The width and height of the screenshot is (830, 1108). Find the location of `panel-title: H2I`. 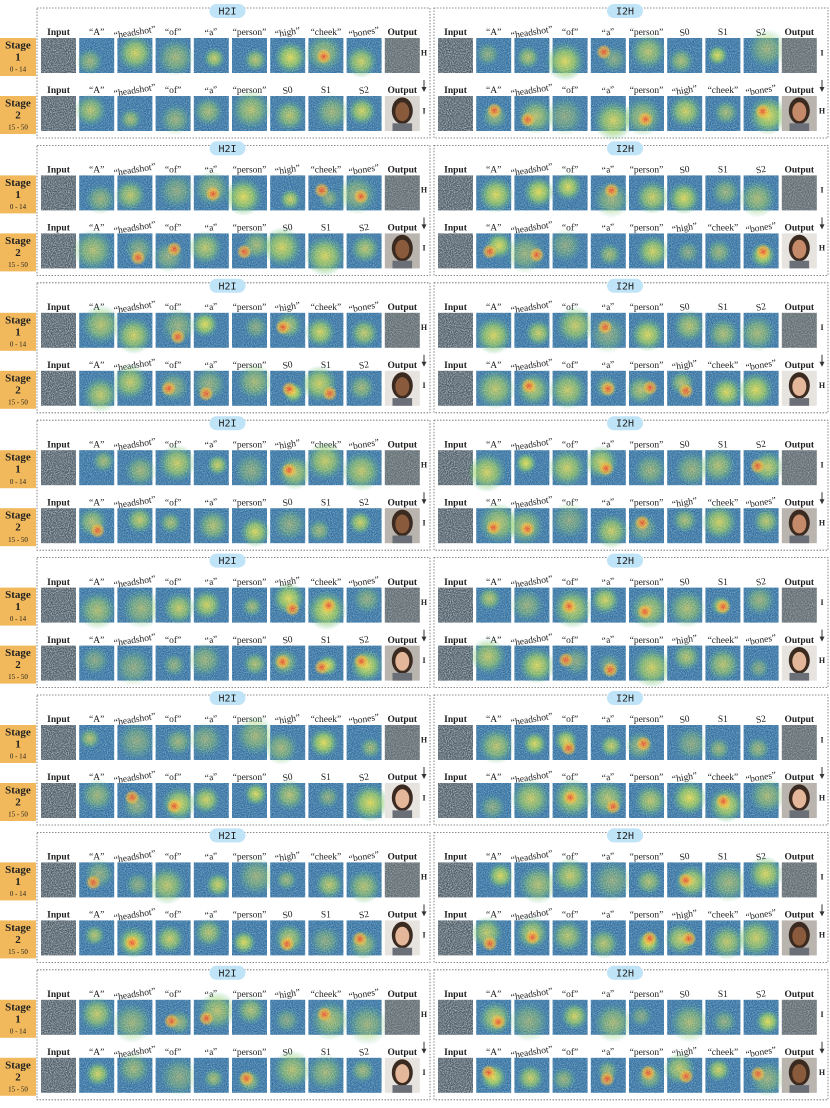

panel-title: H2I is located at coordinates (227, 149).